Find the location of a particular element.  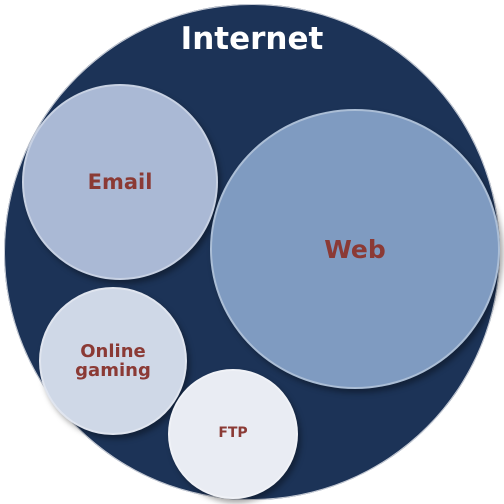

internet-title: Internet is located at coordinates (252, 39).